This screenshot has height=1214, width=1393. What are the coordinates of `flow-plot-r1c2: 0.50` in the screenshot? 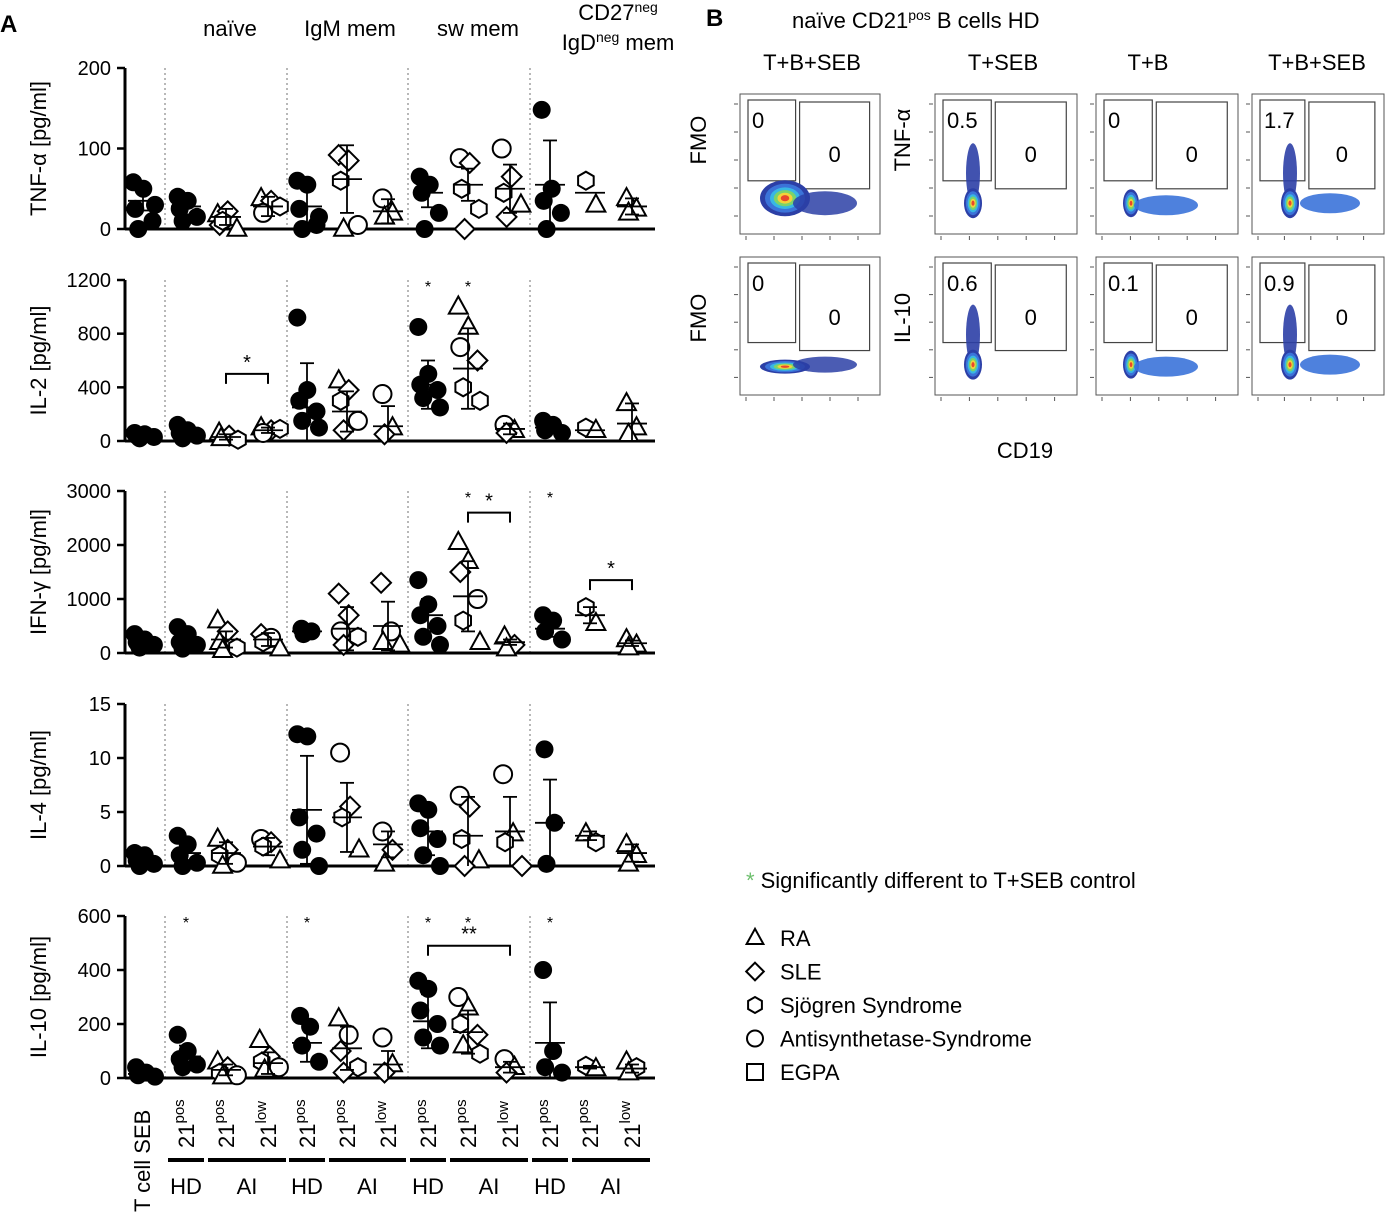 It's located at (1003, 166).